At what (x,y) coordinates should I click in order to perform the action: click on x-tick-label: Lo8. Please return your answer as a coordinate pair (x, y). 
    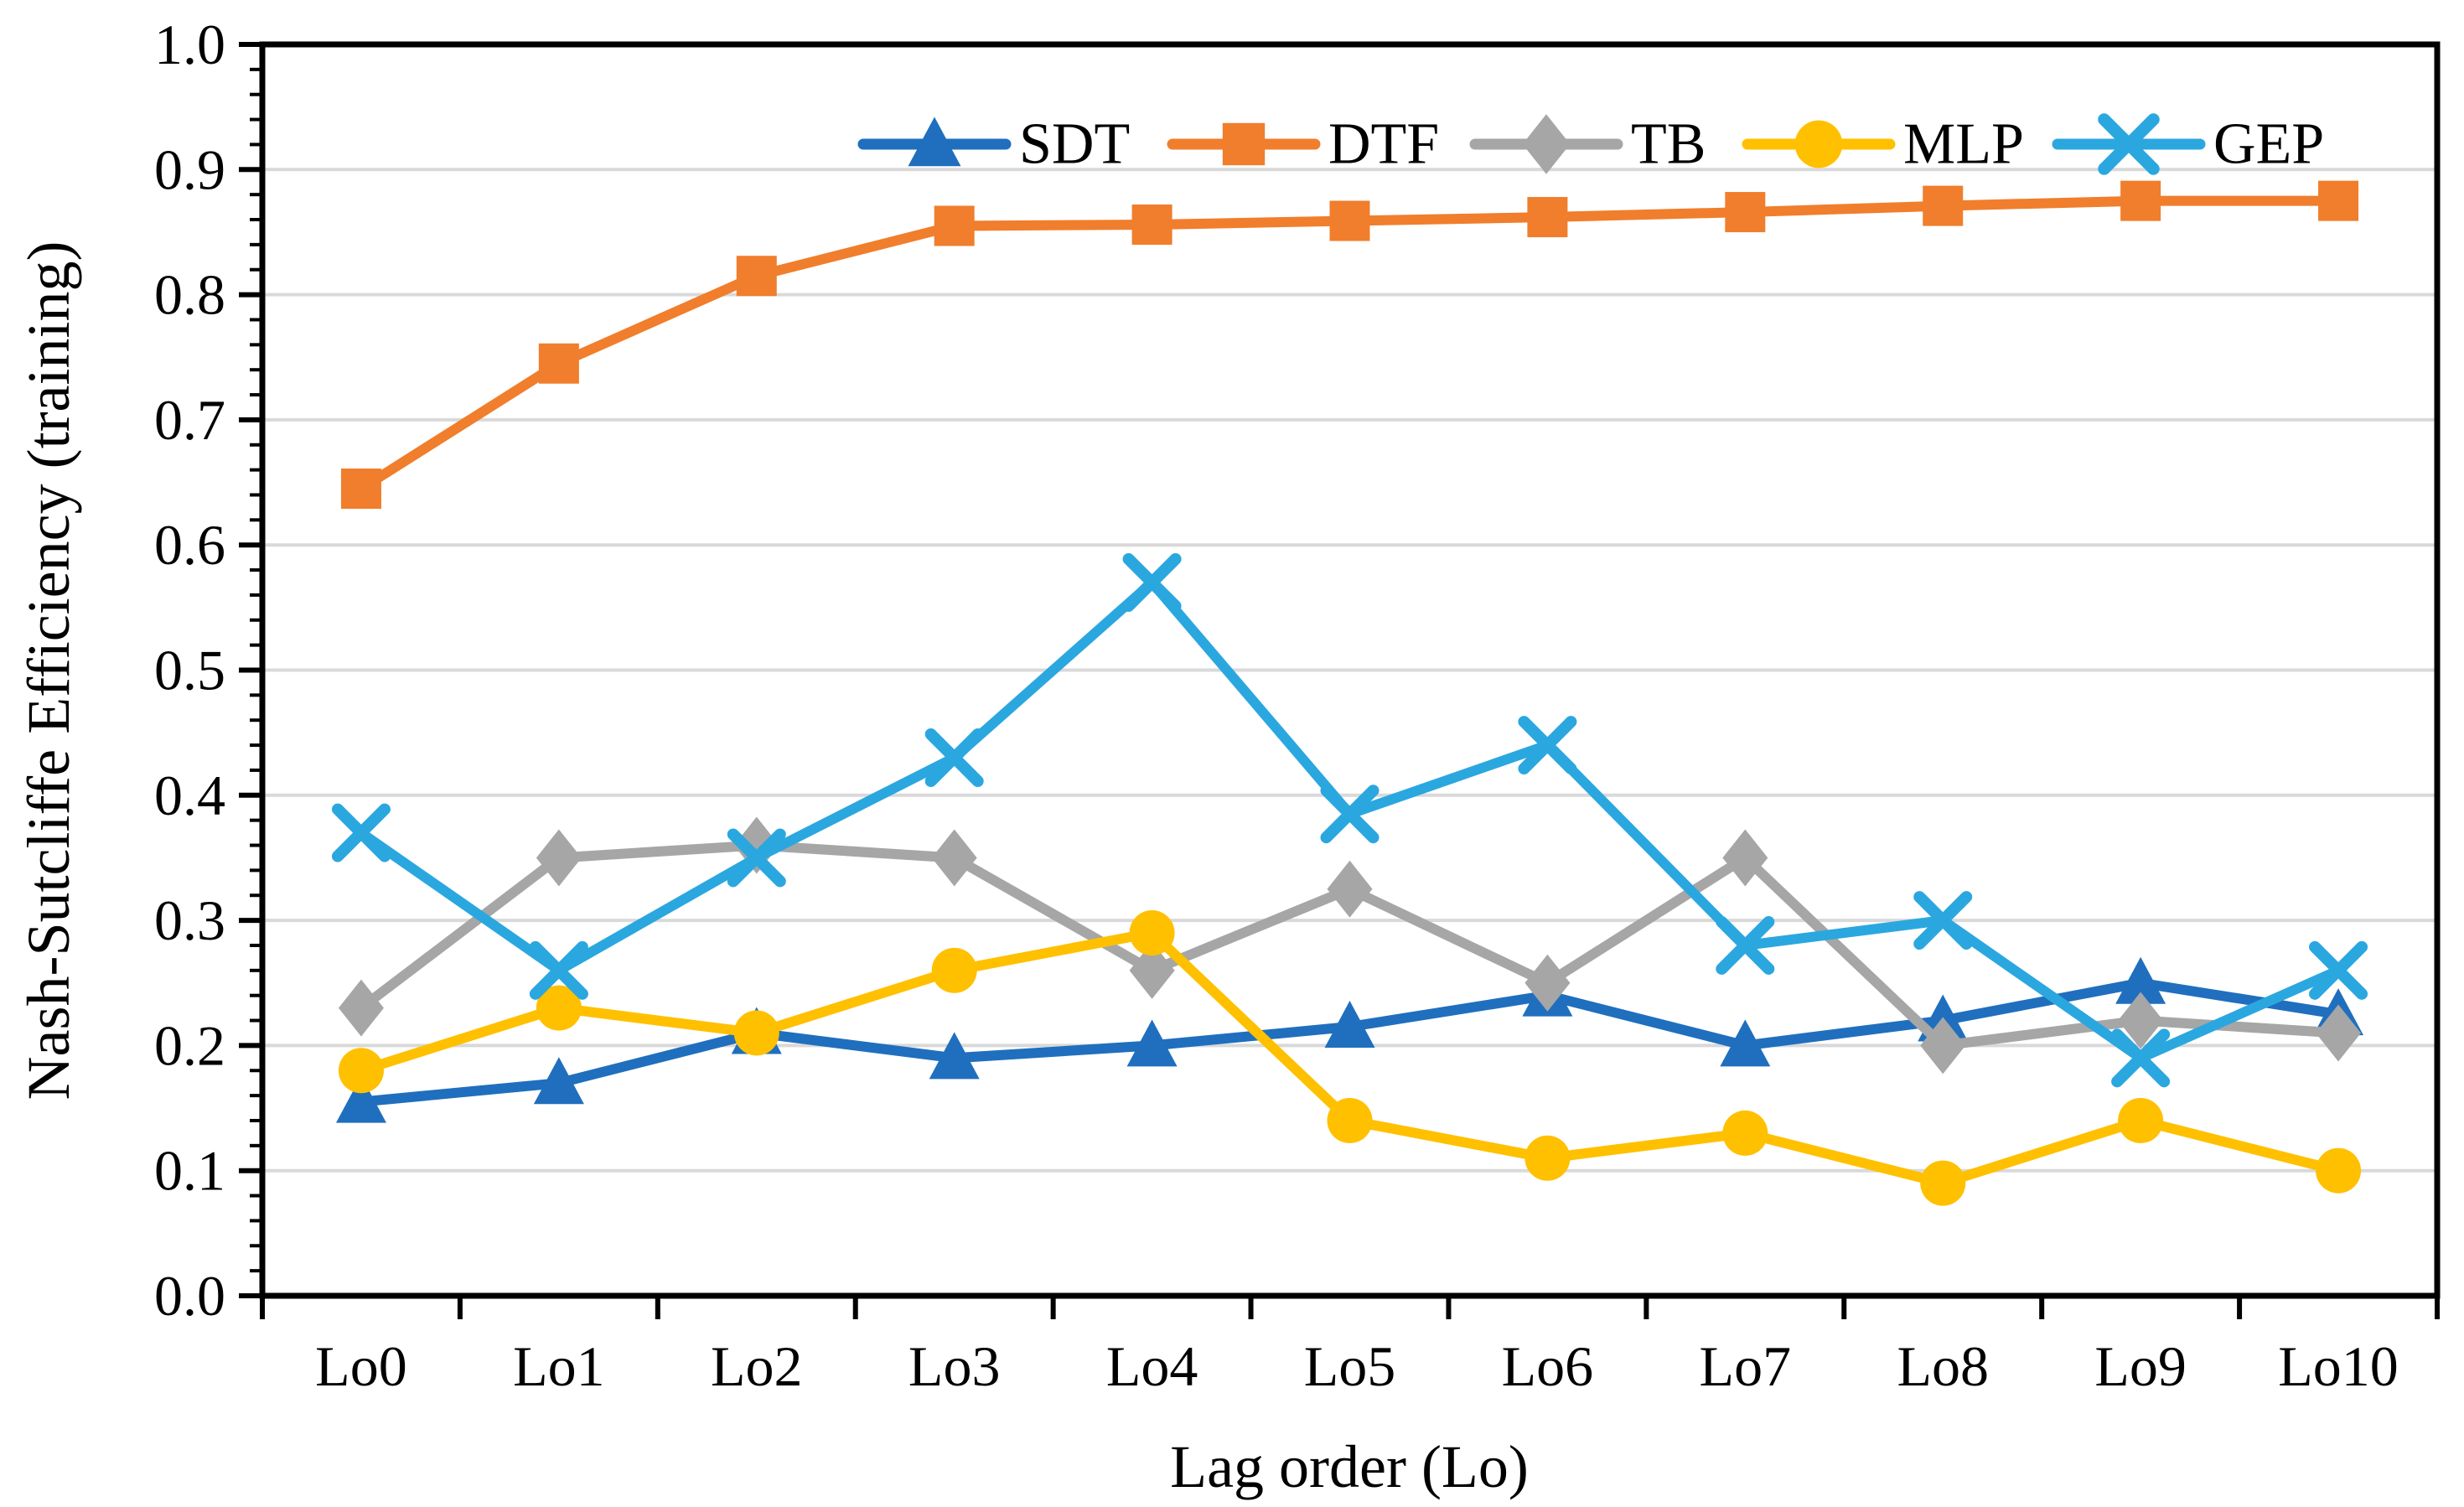
    Looking at the image, I should click on (1943, 1366).